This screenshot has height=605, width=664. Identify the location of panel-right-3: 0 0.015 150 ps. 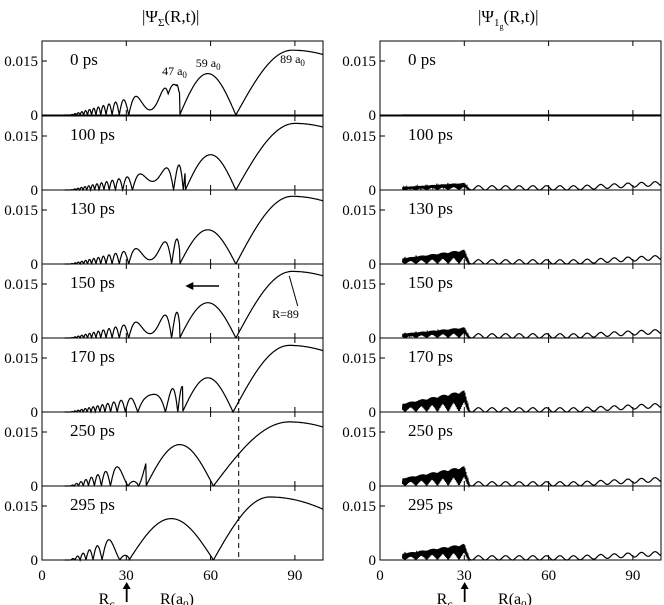
(502, 305).